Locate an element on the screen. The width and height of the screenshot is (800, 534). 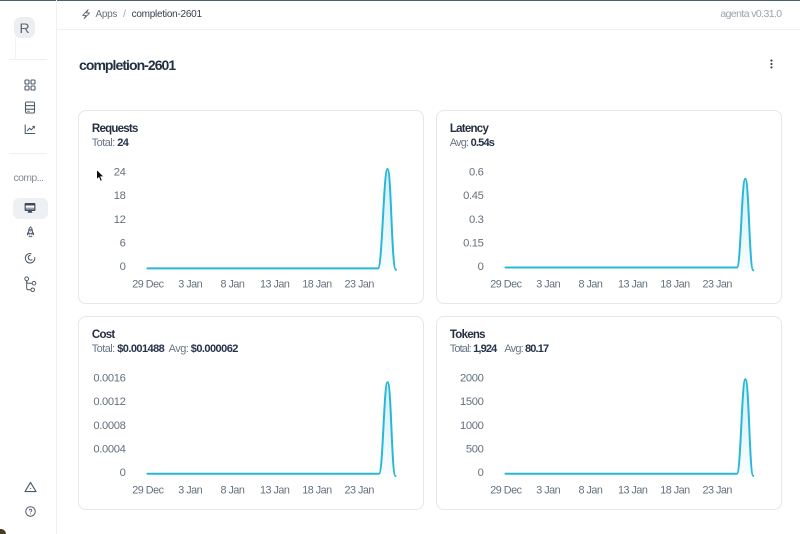
svg-text: 0.45 is located at coordinates (473, 196).